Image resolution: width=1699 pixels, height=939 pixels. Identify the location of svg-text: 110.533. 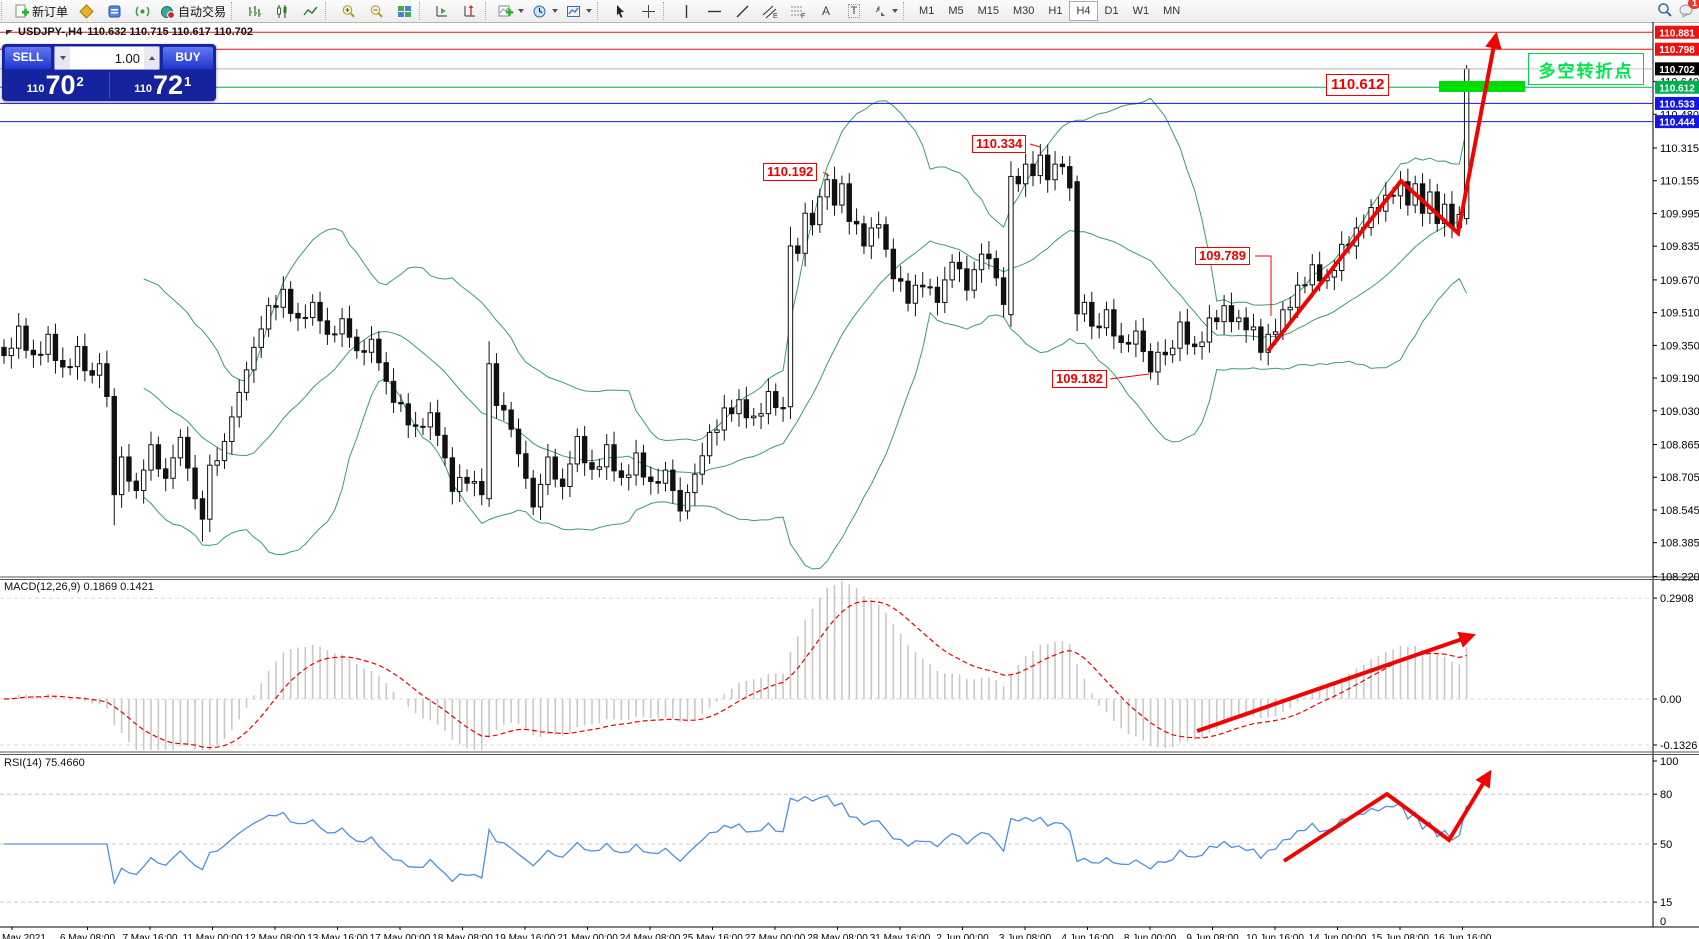
(1677, 104).